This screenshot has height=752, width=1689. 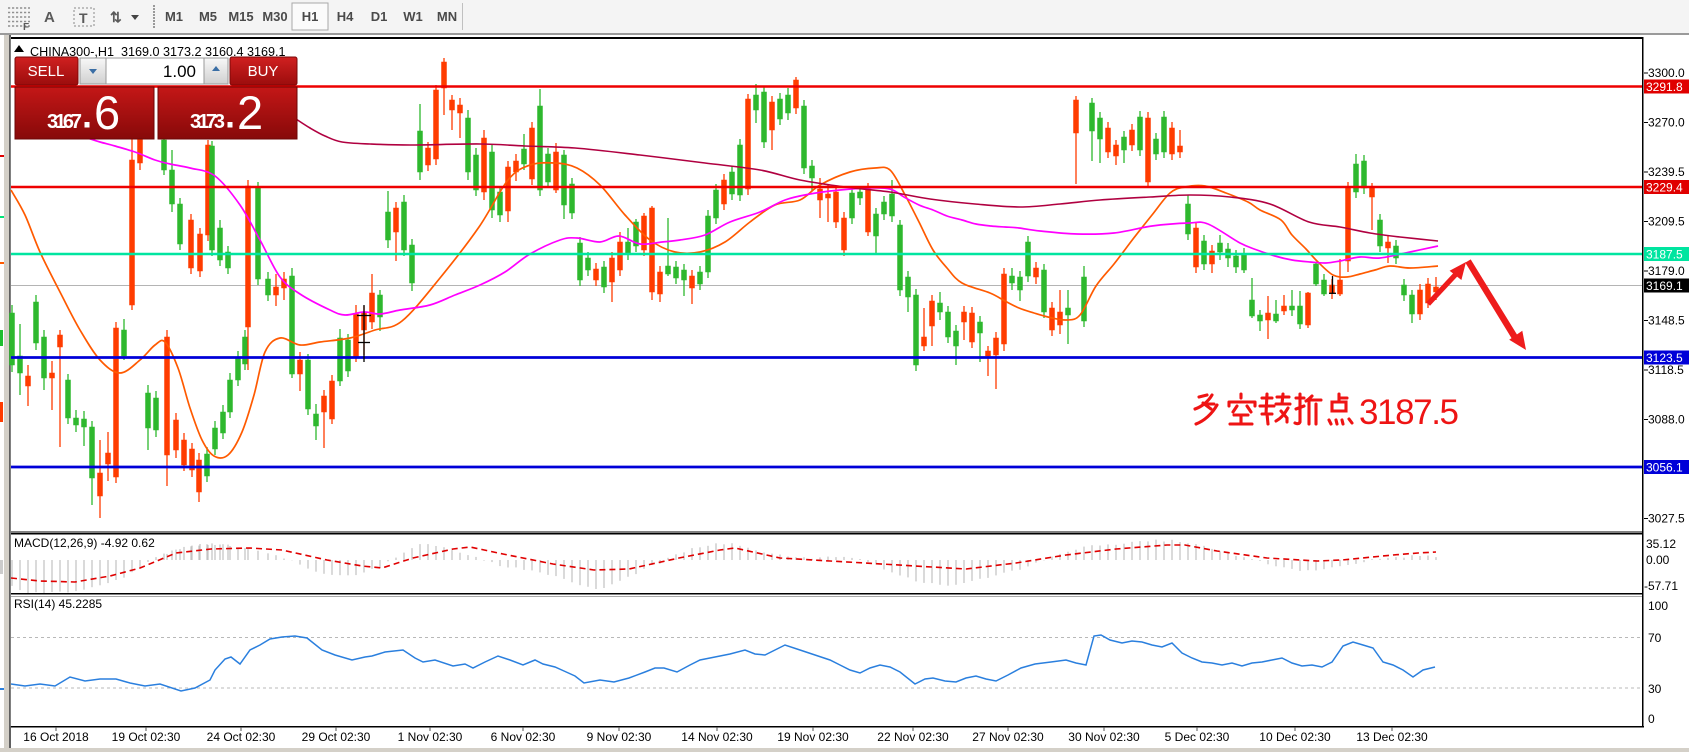 What do you see at coordinates (146, 737) in the screenshot?
I see `svg-text: 19 Oct 02:30` at bounding box center [146, 737].